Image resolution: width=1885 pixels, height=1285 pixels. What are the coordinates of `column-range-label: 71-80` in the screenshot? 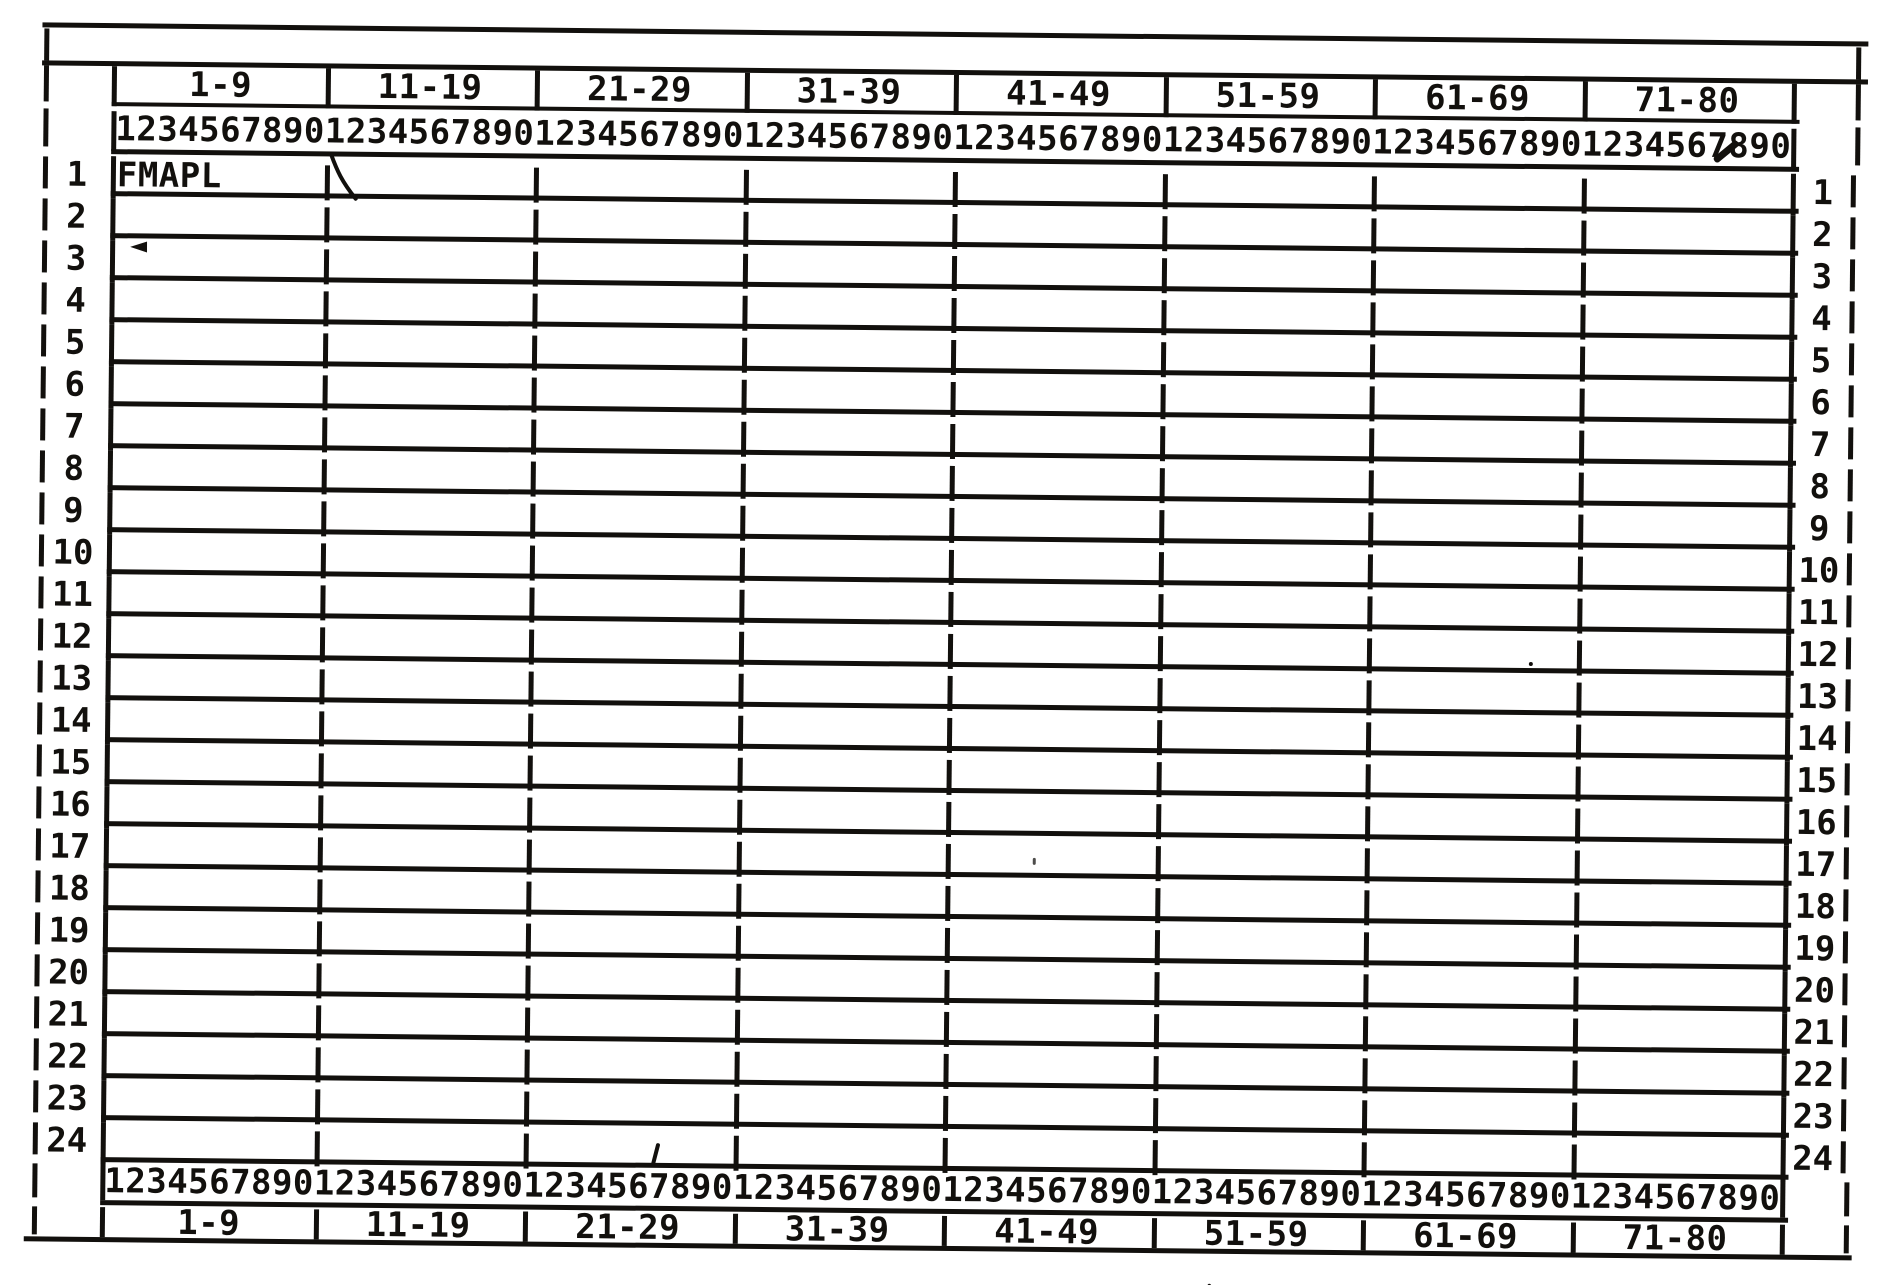 It's located at (1687, 101).